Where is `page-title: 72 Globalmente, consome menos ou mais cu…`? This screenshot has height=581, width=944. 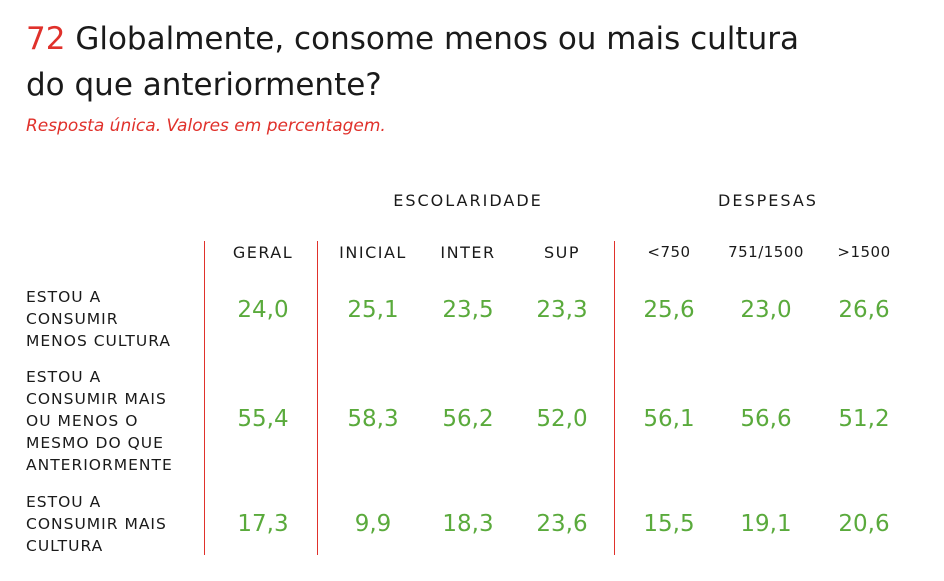
page-title: 72 Globalmente, consome menos ou mais cu… is located at coordinates (436, 62).